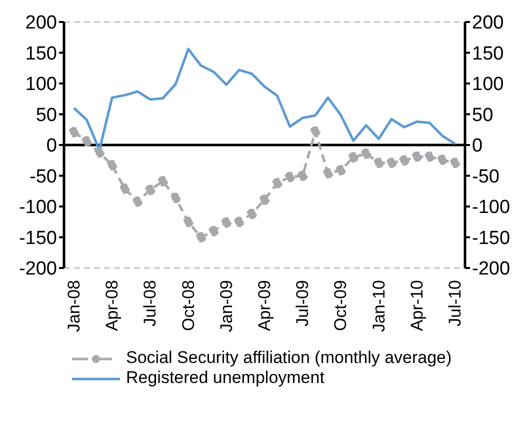 This screenshot has width=529, height=425. I want to click on y-tick-label: -100, so click(37, 207).